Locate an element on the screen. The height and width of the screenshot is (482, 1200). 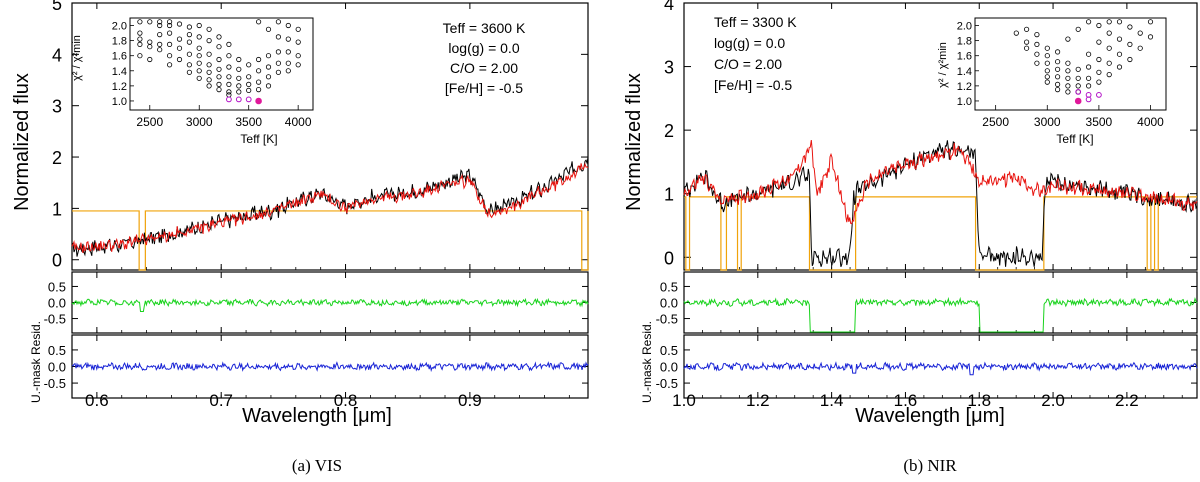
vis-xtick-label: 0.6 is located at coordinates (97, 400).